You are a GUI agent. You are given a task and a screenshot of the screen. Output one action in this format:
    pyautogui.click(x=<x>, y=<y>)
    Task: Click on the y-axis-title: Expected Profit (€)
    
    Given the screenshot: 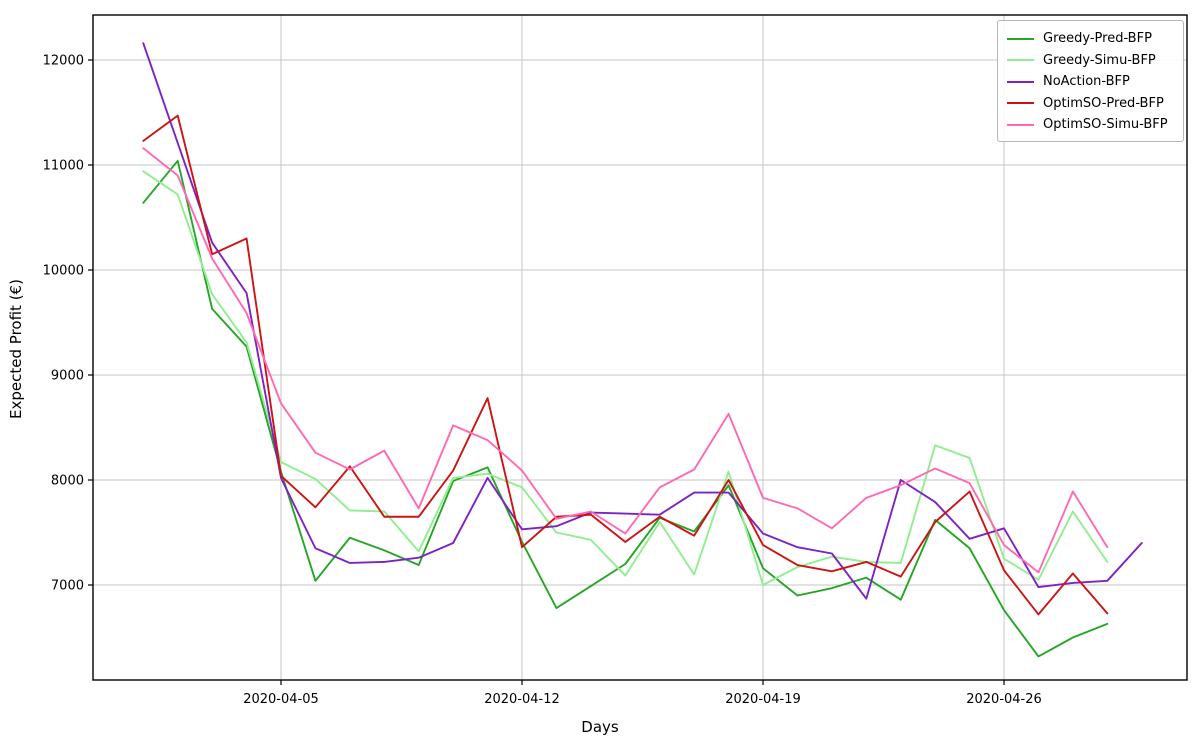 What is the action you would take?
    pyautogui.click(x=16, y=349)
    